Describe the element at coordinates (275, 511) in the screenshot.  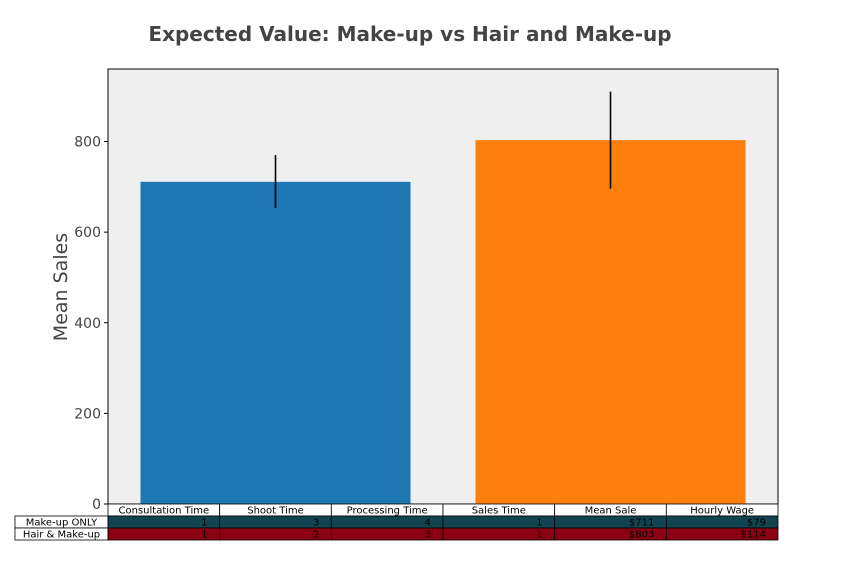
I see `table-header-1: Shoot Time` at that location.